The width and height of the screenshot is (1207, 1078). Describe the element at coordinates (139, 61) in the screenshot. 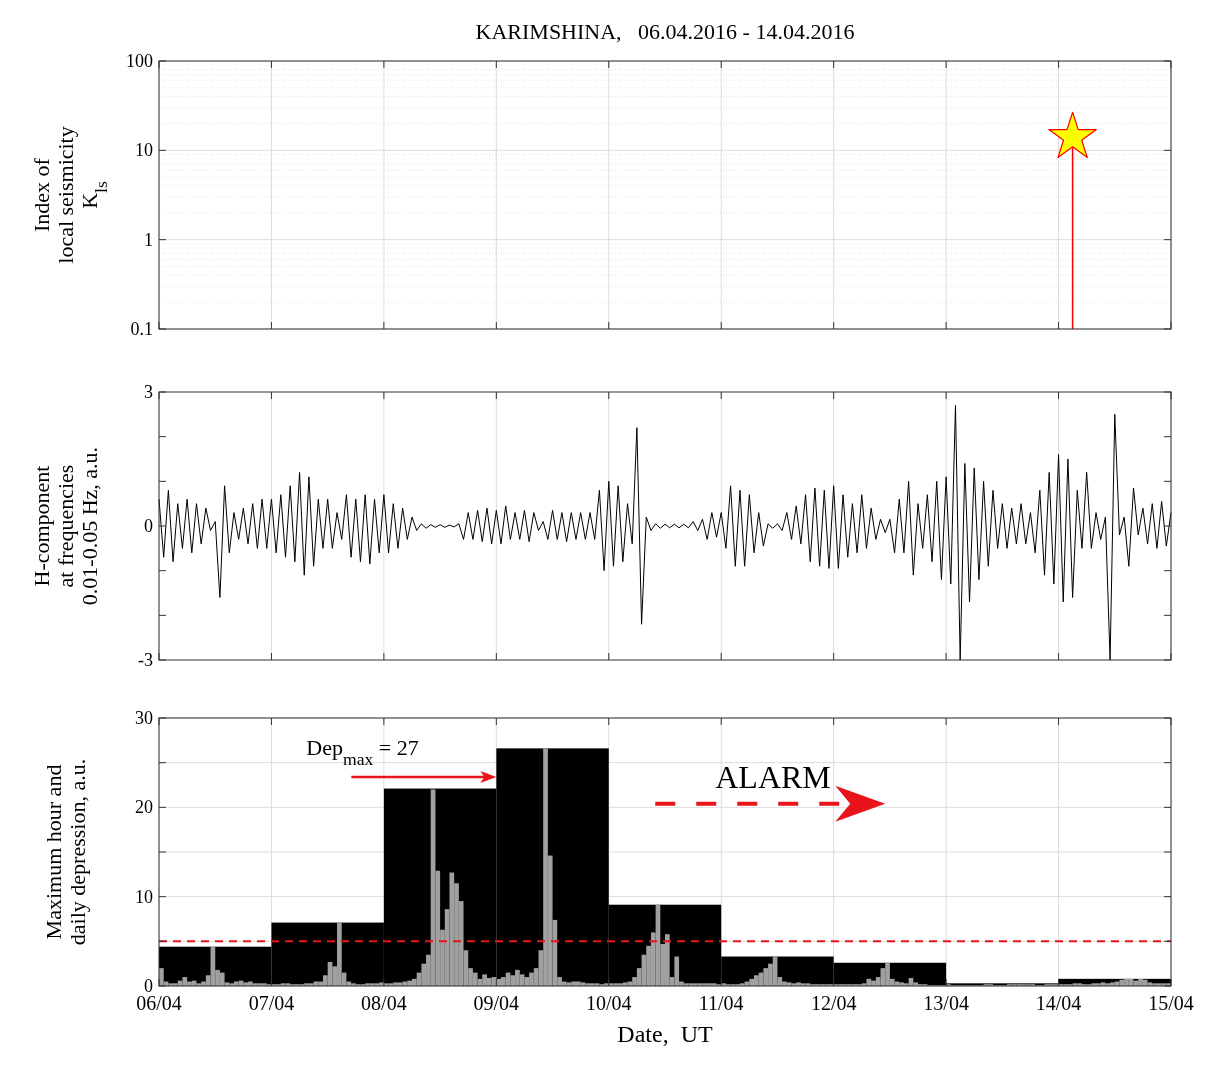

I see `y-tick-label: 100` at that location.